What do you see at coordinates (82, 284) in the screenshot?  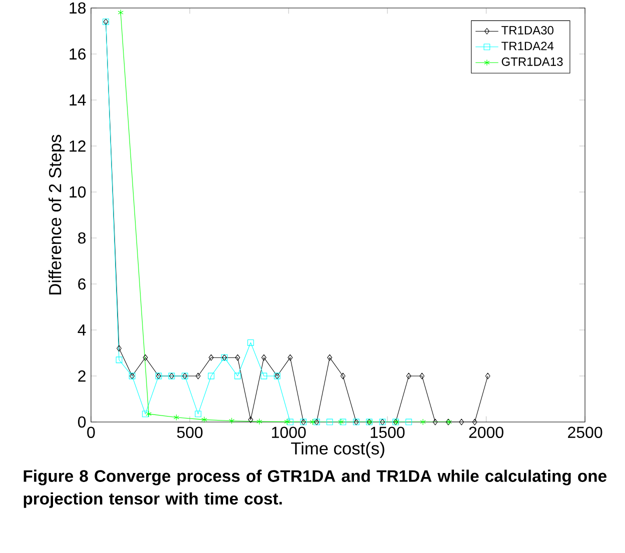 I see `y-tick-label: 6` at bounding box center [82, 284].